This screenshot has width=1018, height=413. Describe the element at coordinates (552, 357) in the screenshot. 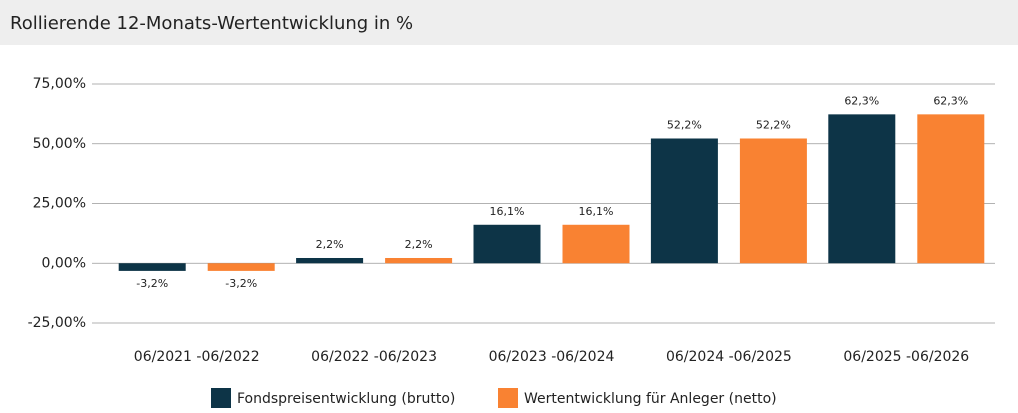

I see `x-tick-label: 06/2023 -06/2024` at that location.